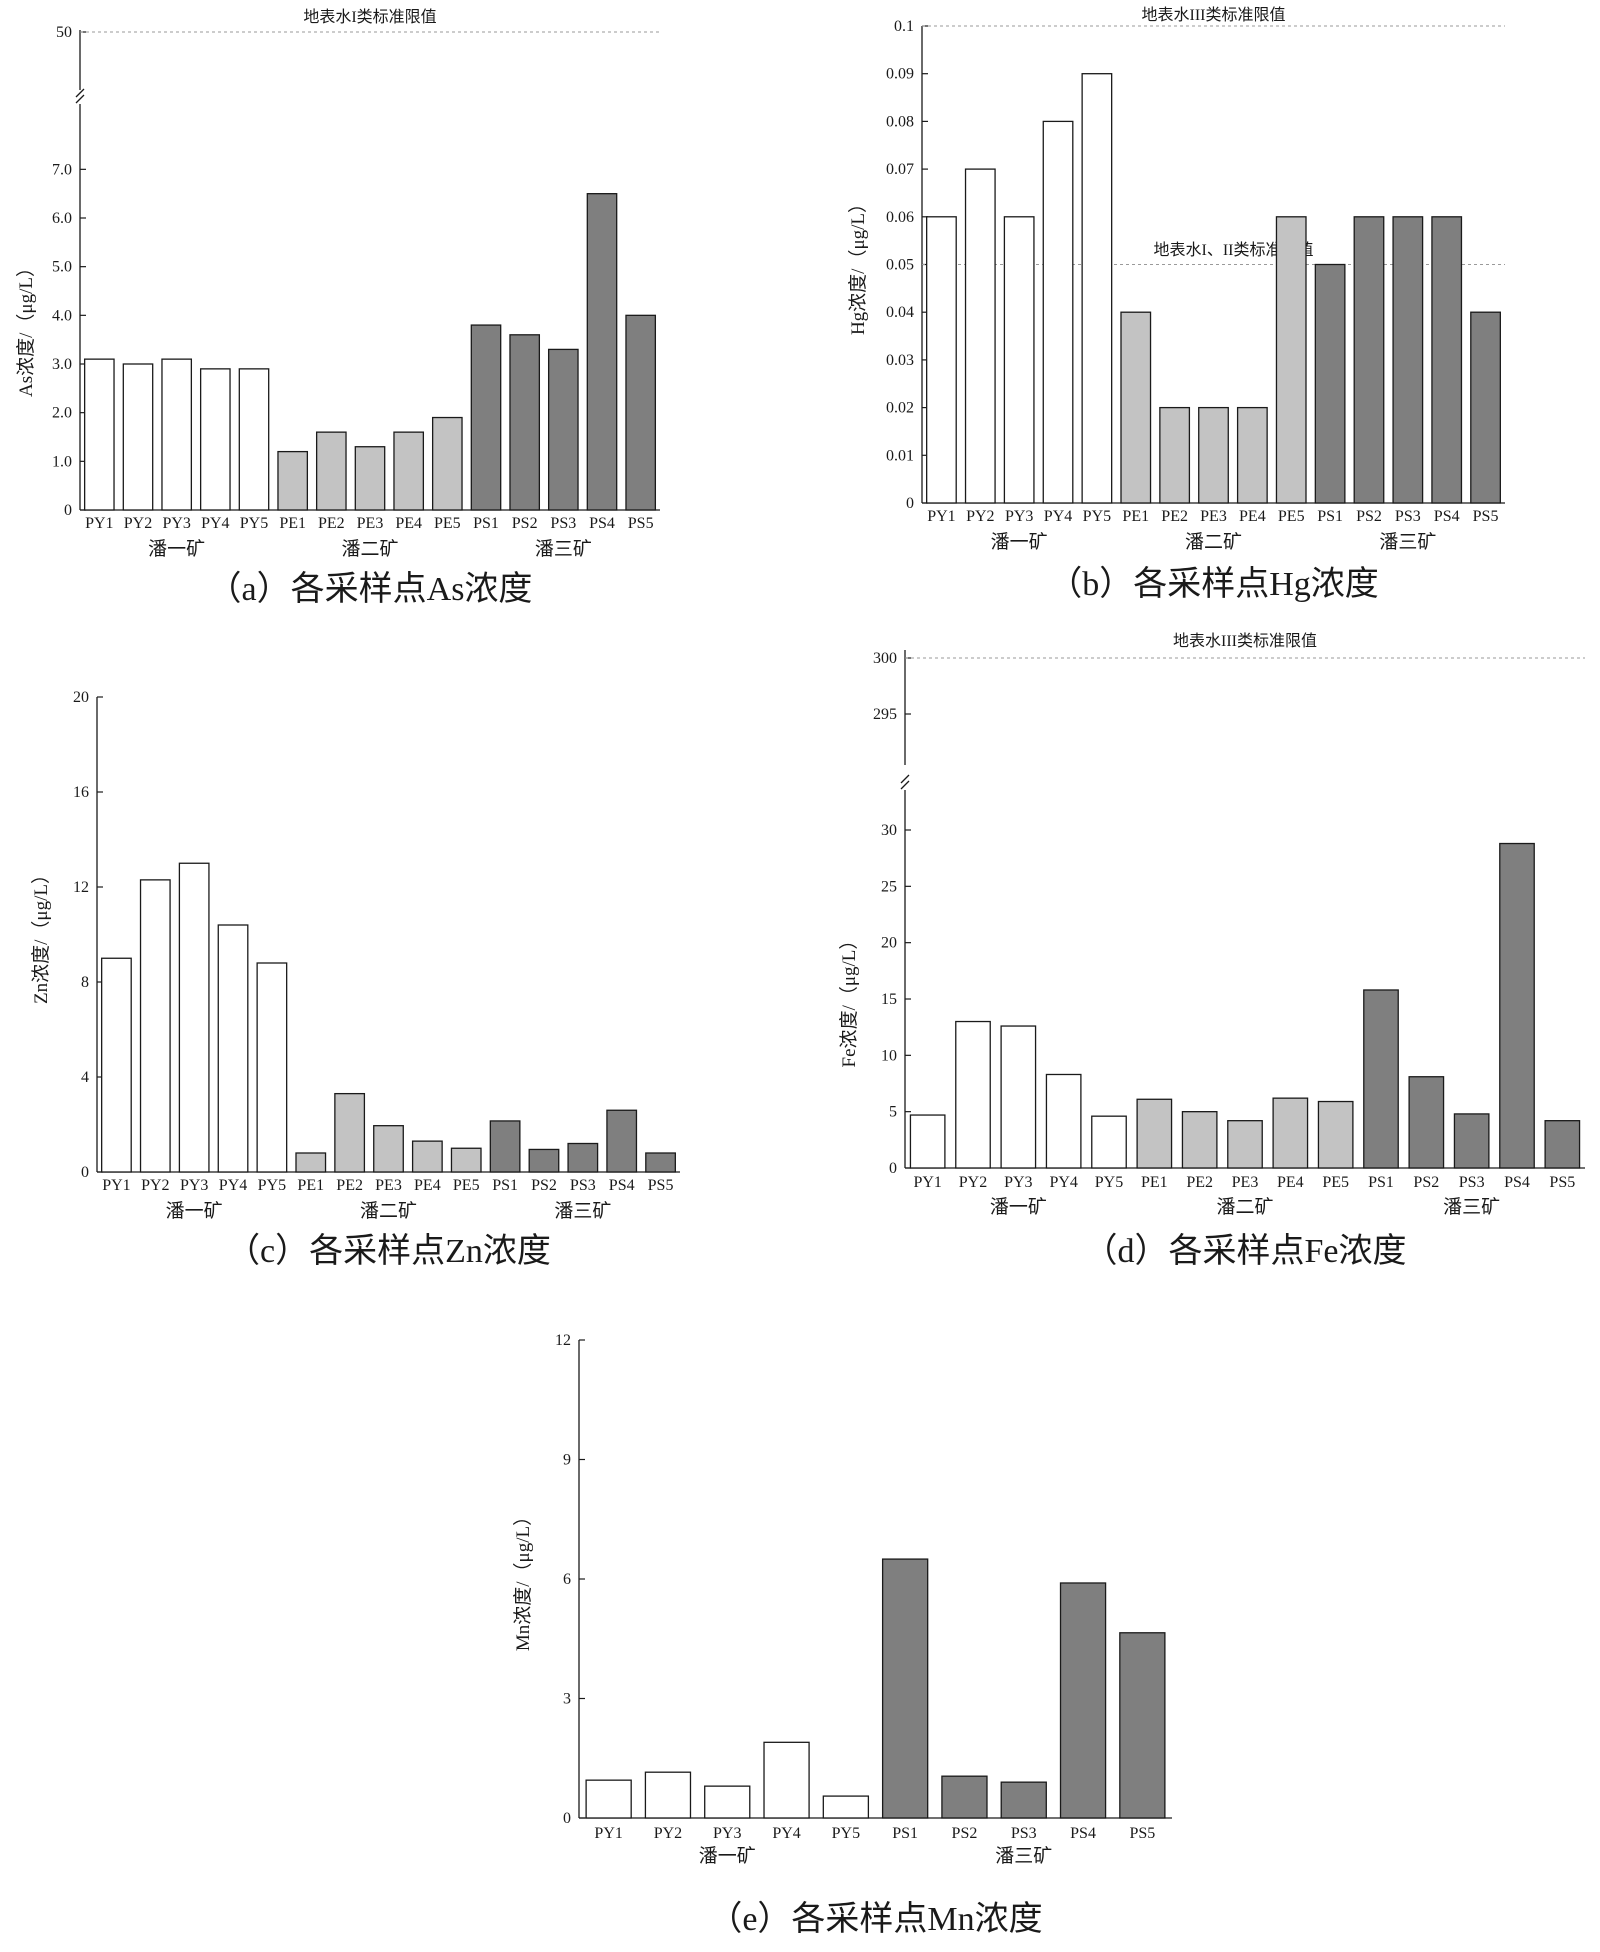 This screenshot has height=1952, width=1600. What do you see at coordinates (293, 480) in the screenshot?
I see `bar-PE1` at bounding box center [293, 480].